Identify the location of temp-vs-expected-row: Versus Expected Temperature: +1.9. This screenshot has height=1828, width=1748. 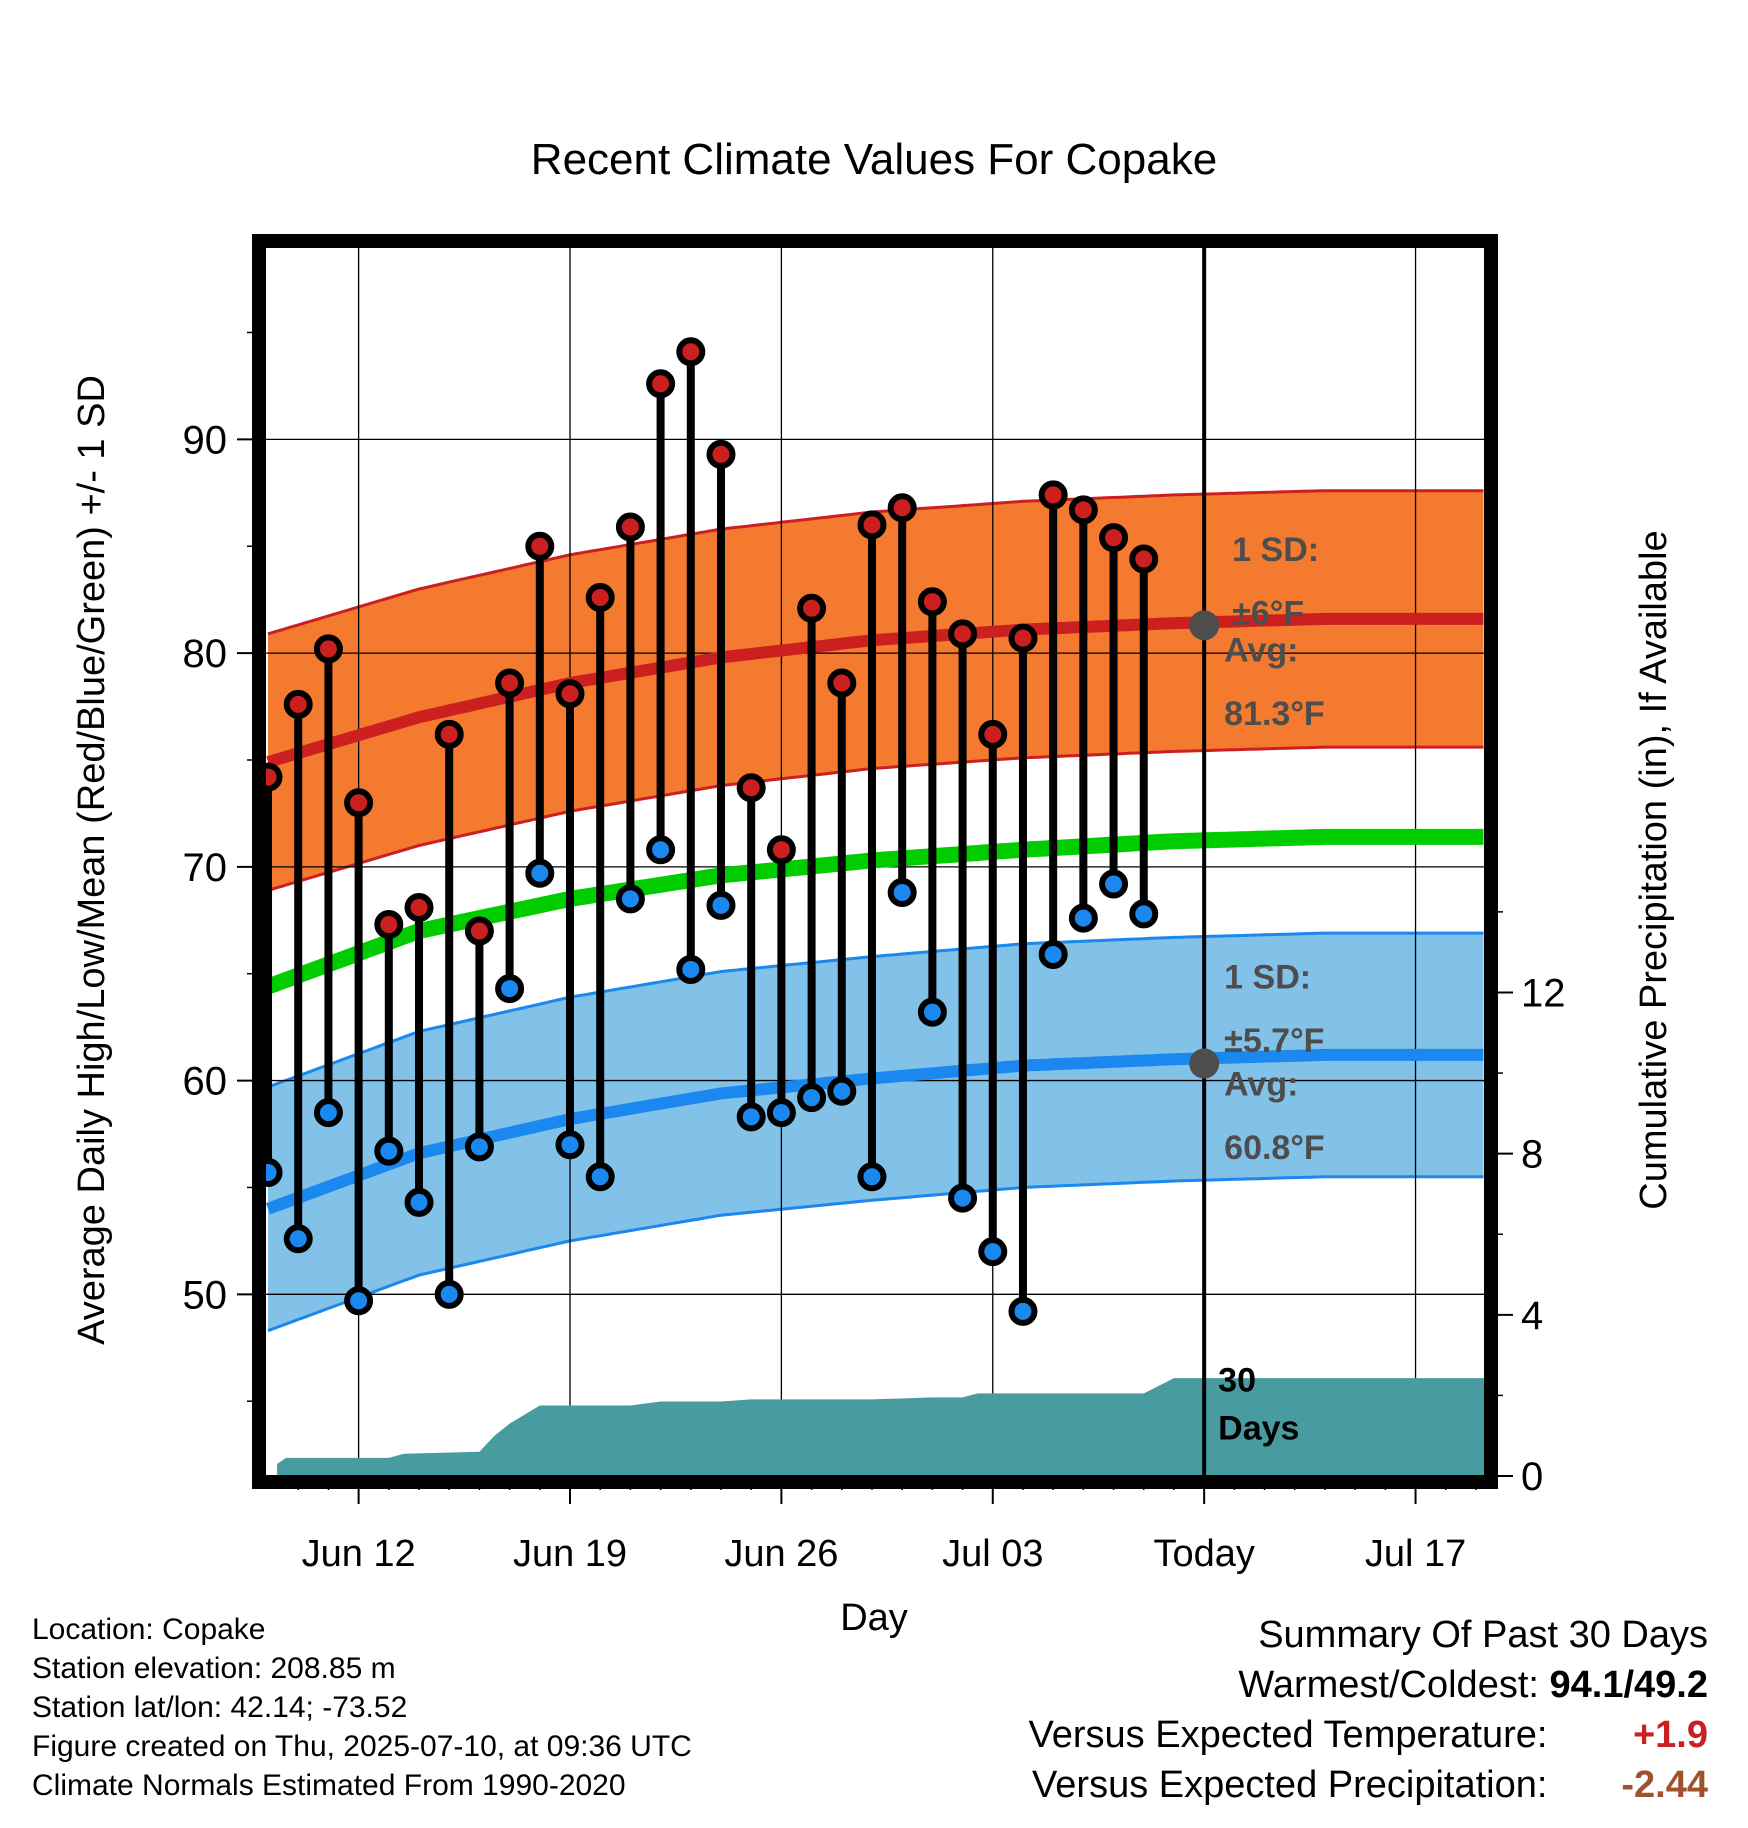
(1368, 1735).